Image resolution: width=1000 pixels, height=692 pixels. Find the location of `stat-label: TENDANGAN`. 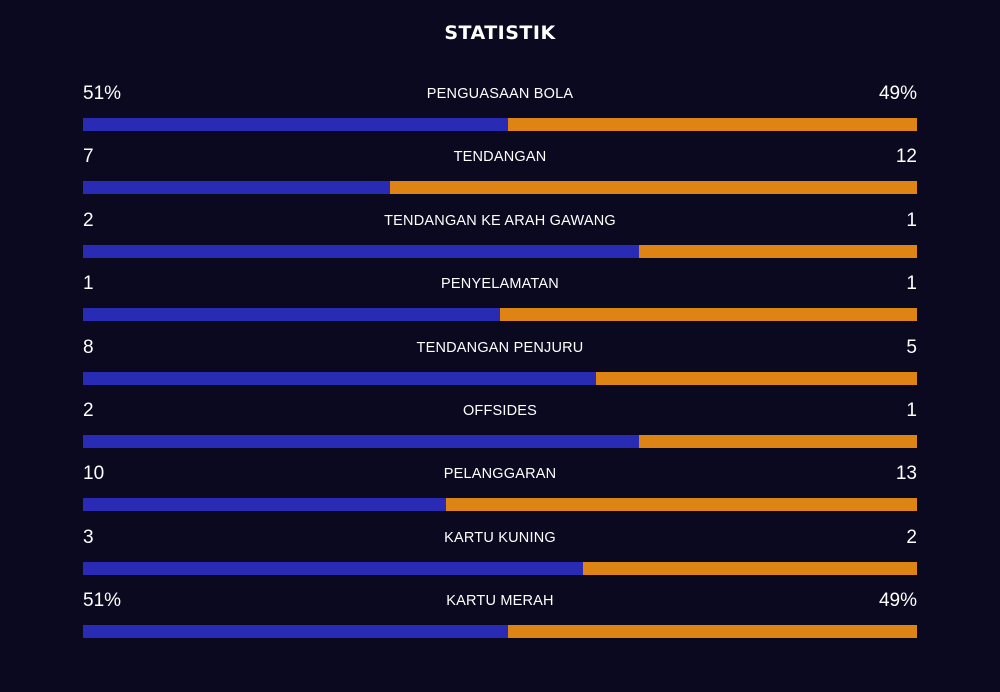

stat-label: TENDANGAN is located at coordinates (500, 157).